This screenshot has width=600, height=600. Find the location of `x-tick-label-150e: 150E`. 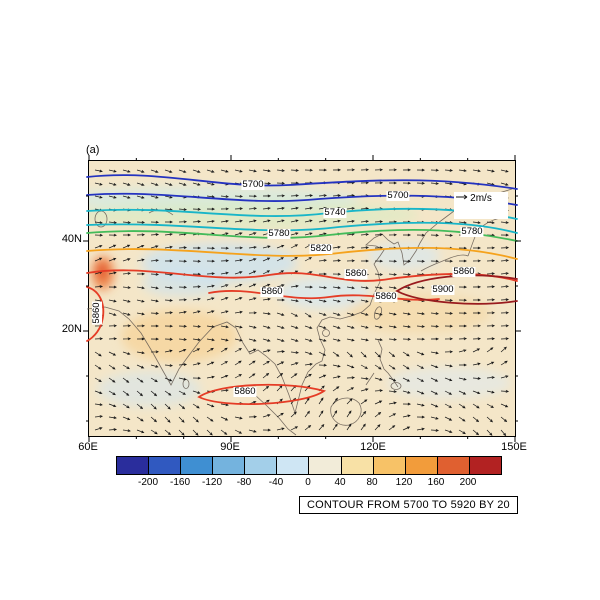

x-tick-label-150e: 150E is located at coordinates (514, 447).